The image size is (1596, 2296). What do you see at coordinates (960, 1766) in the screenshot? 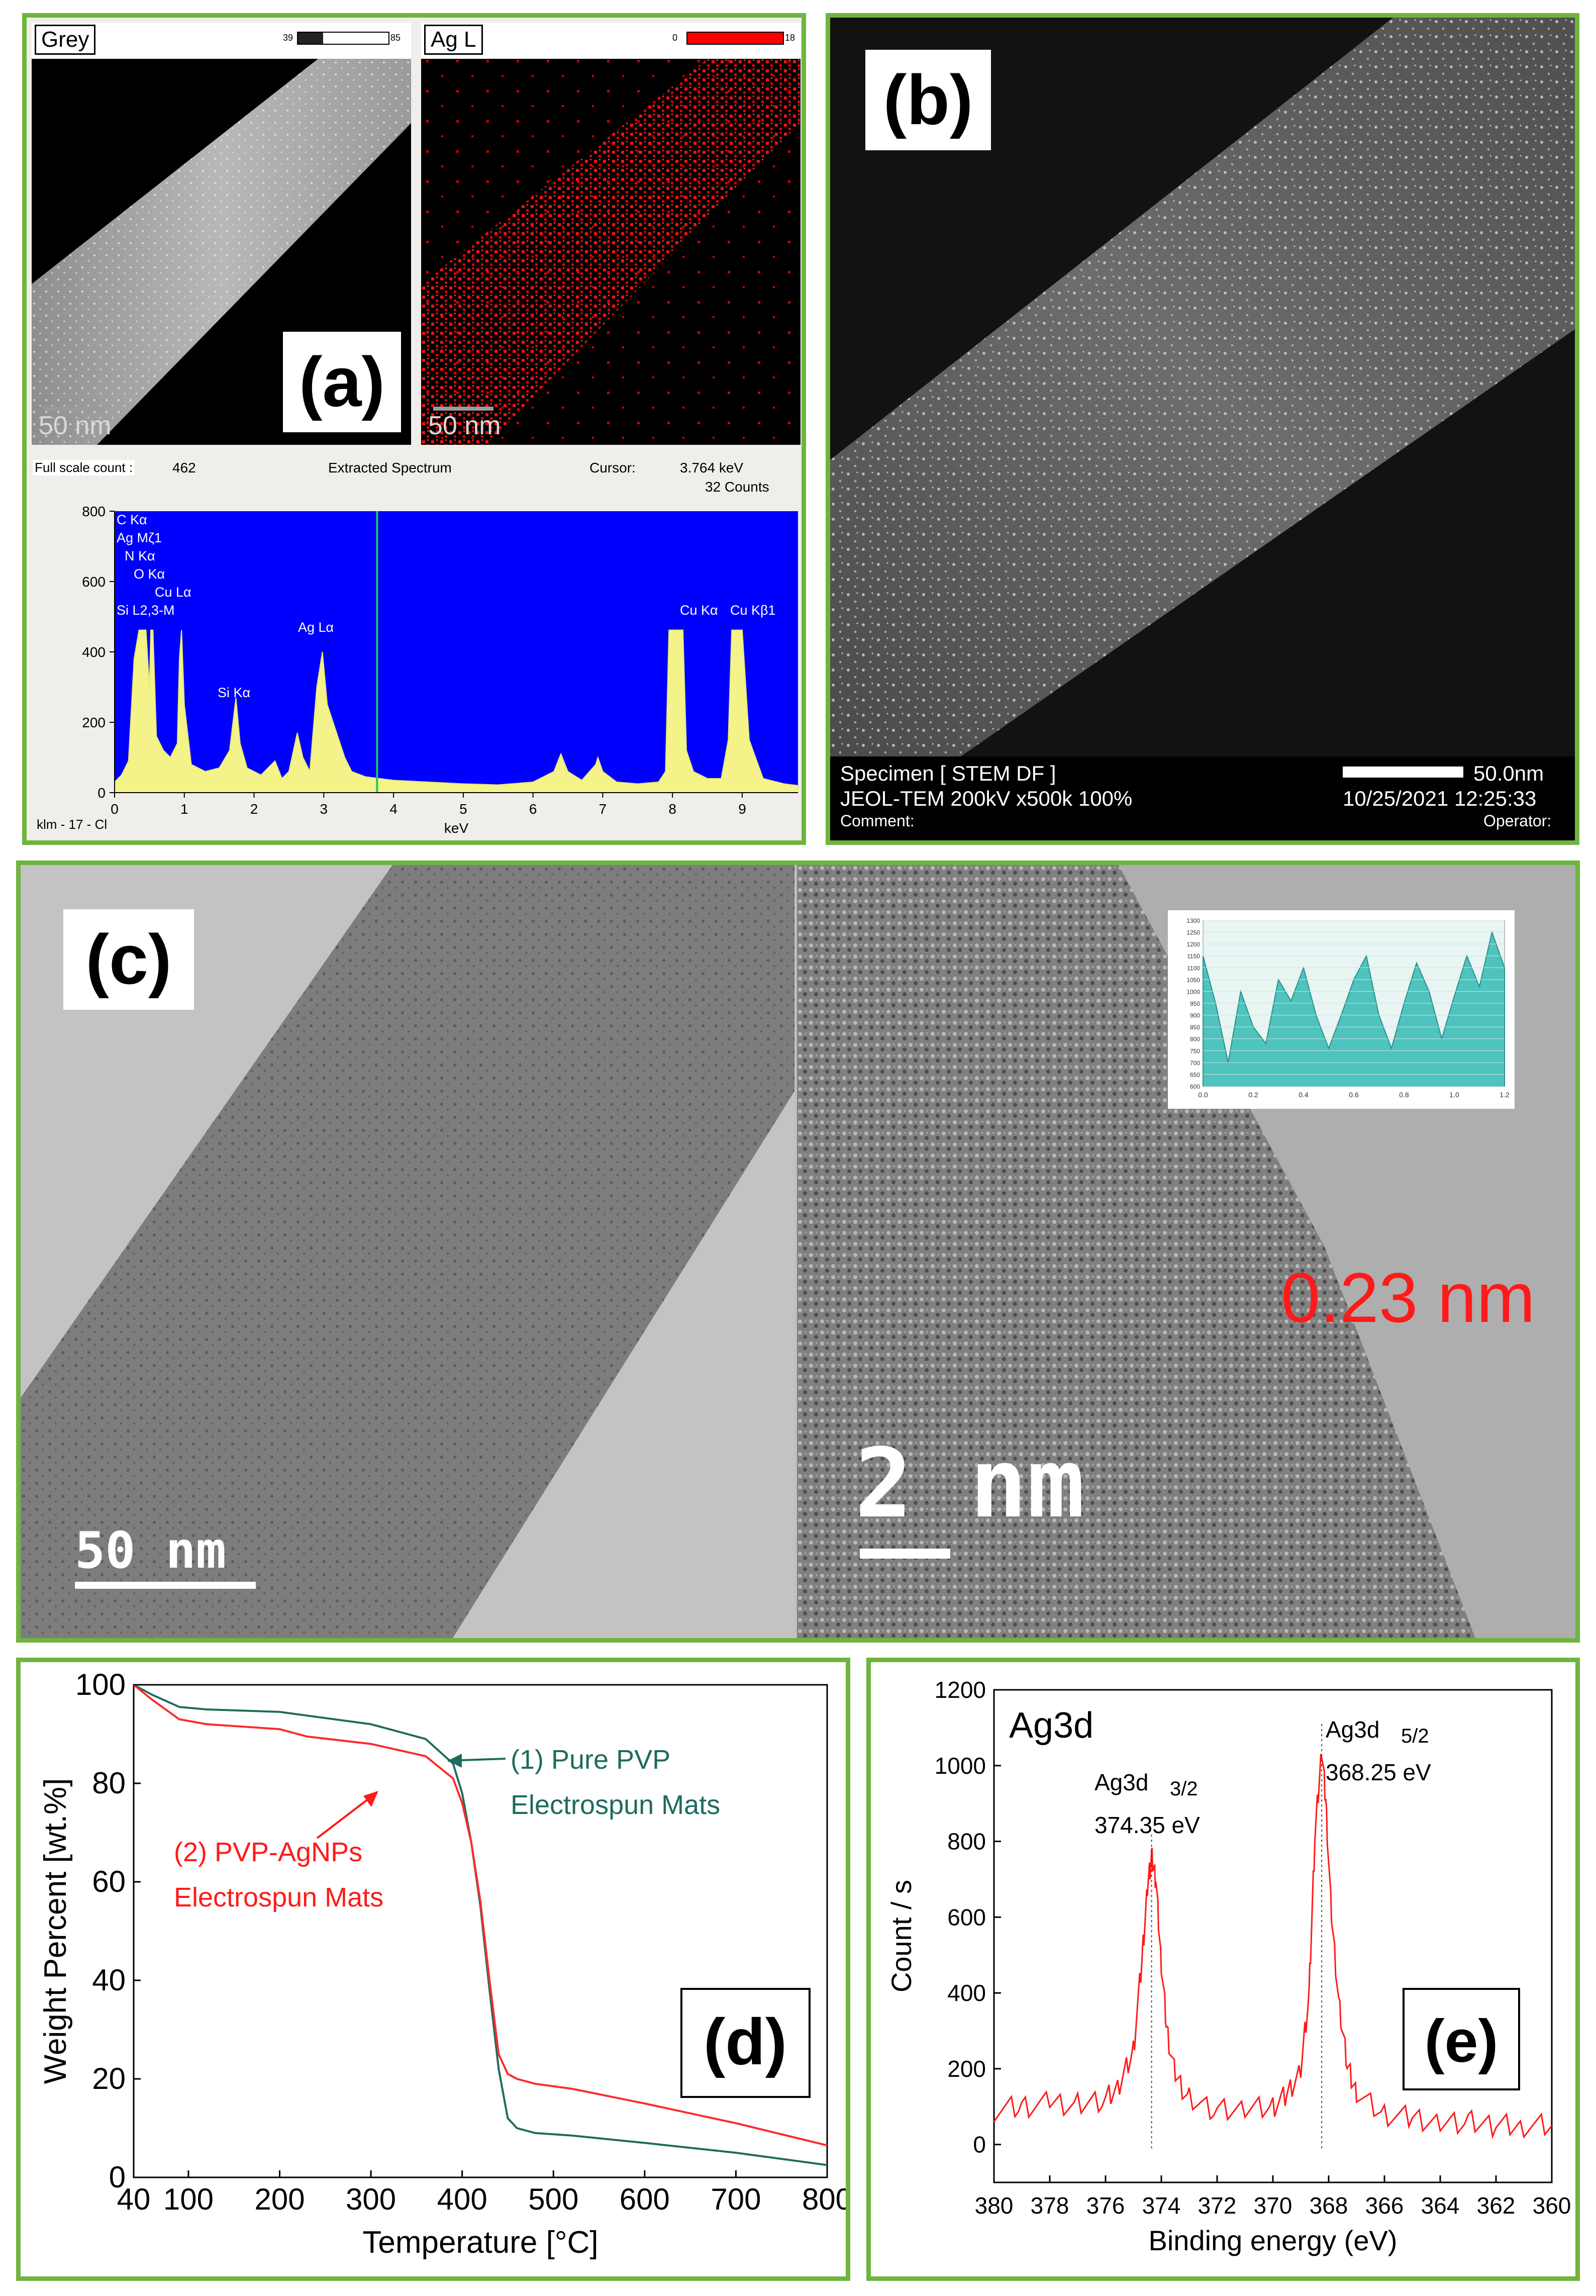
I see `xps-y-tick-label: 1000` at bounding box center [960, 1766].